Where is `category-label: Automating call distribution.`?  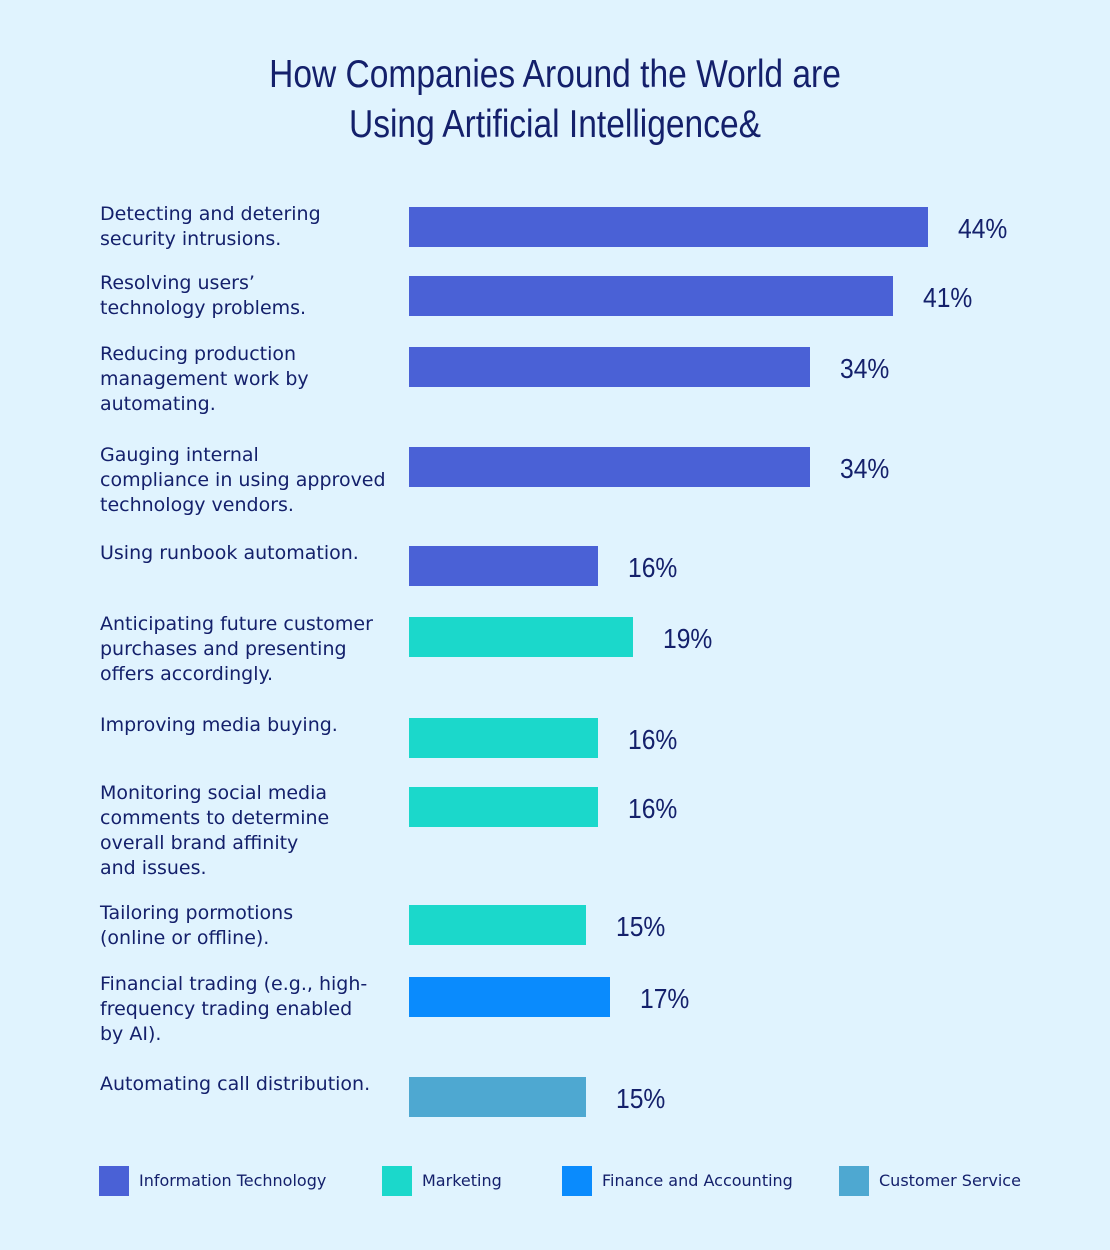
category-label: Automating call distribution. is located at coordinates (235, 1084).